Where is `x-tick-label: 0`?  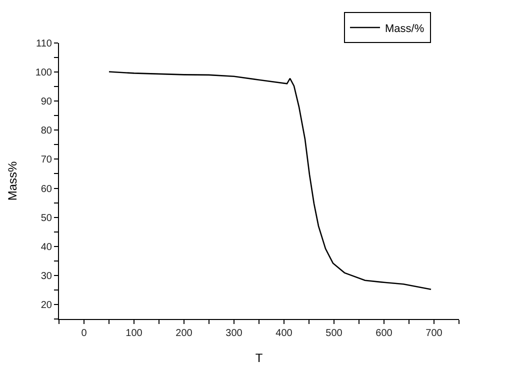
x-tick-label: 0 is located at coordinates (84, 333).